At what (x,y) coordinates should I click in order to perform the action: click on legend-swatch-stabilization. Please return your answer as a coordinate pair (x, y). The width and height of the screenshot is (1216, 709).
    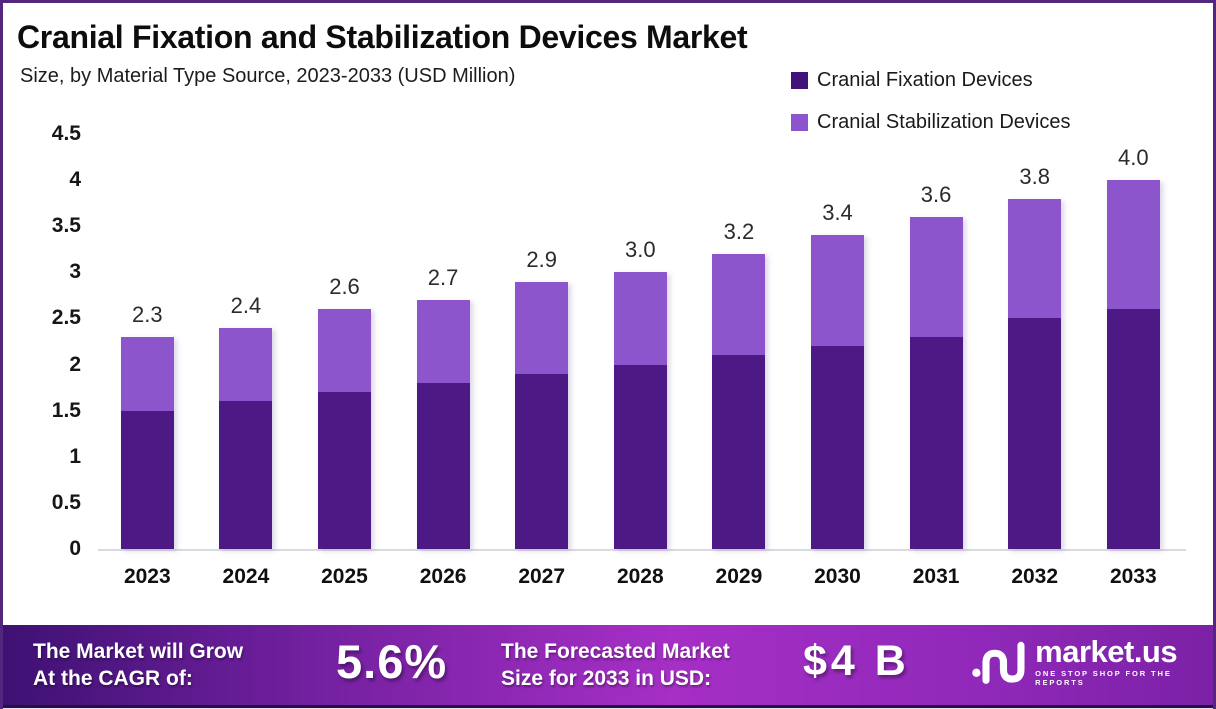
    Looking at the image, I should click on (799, 122).